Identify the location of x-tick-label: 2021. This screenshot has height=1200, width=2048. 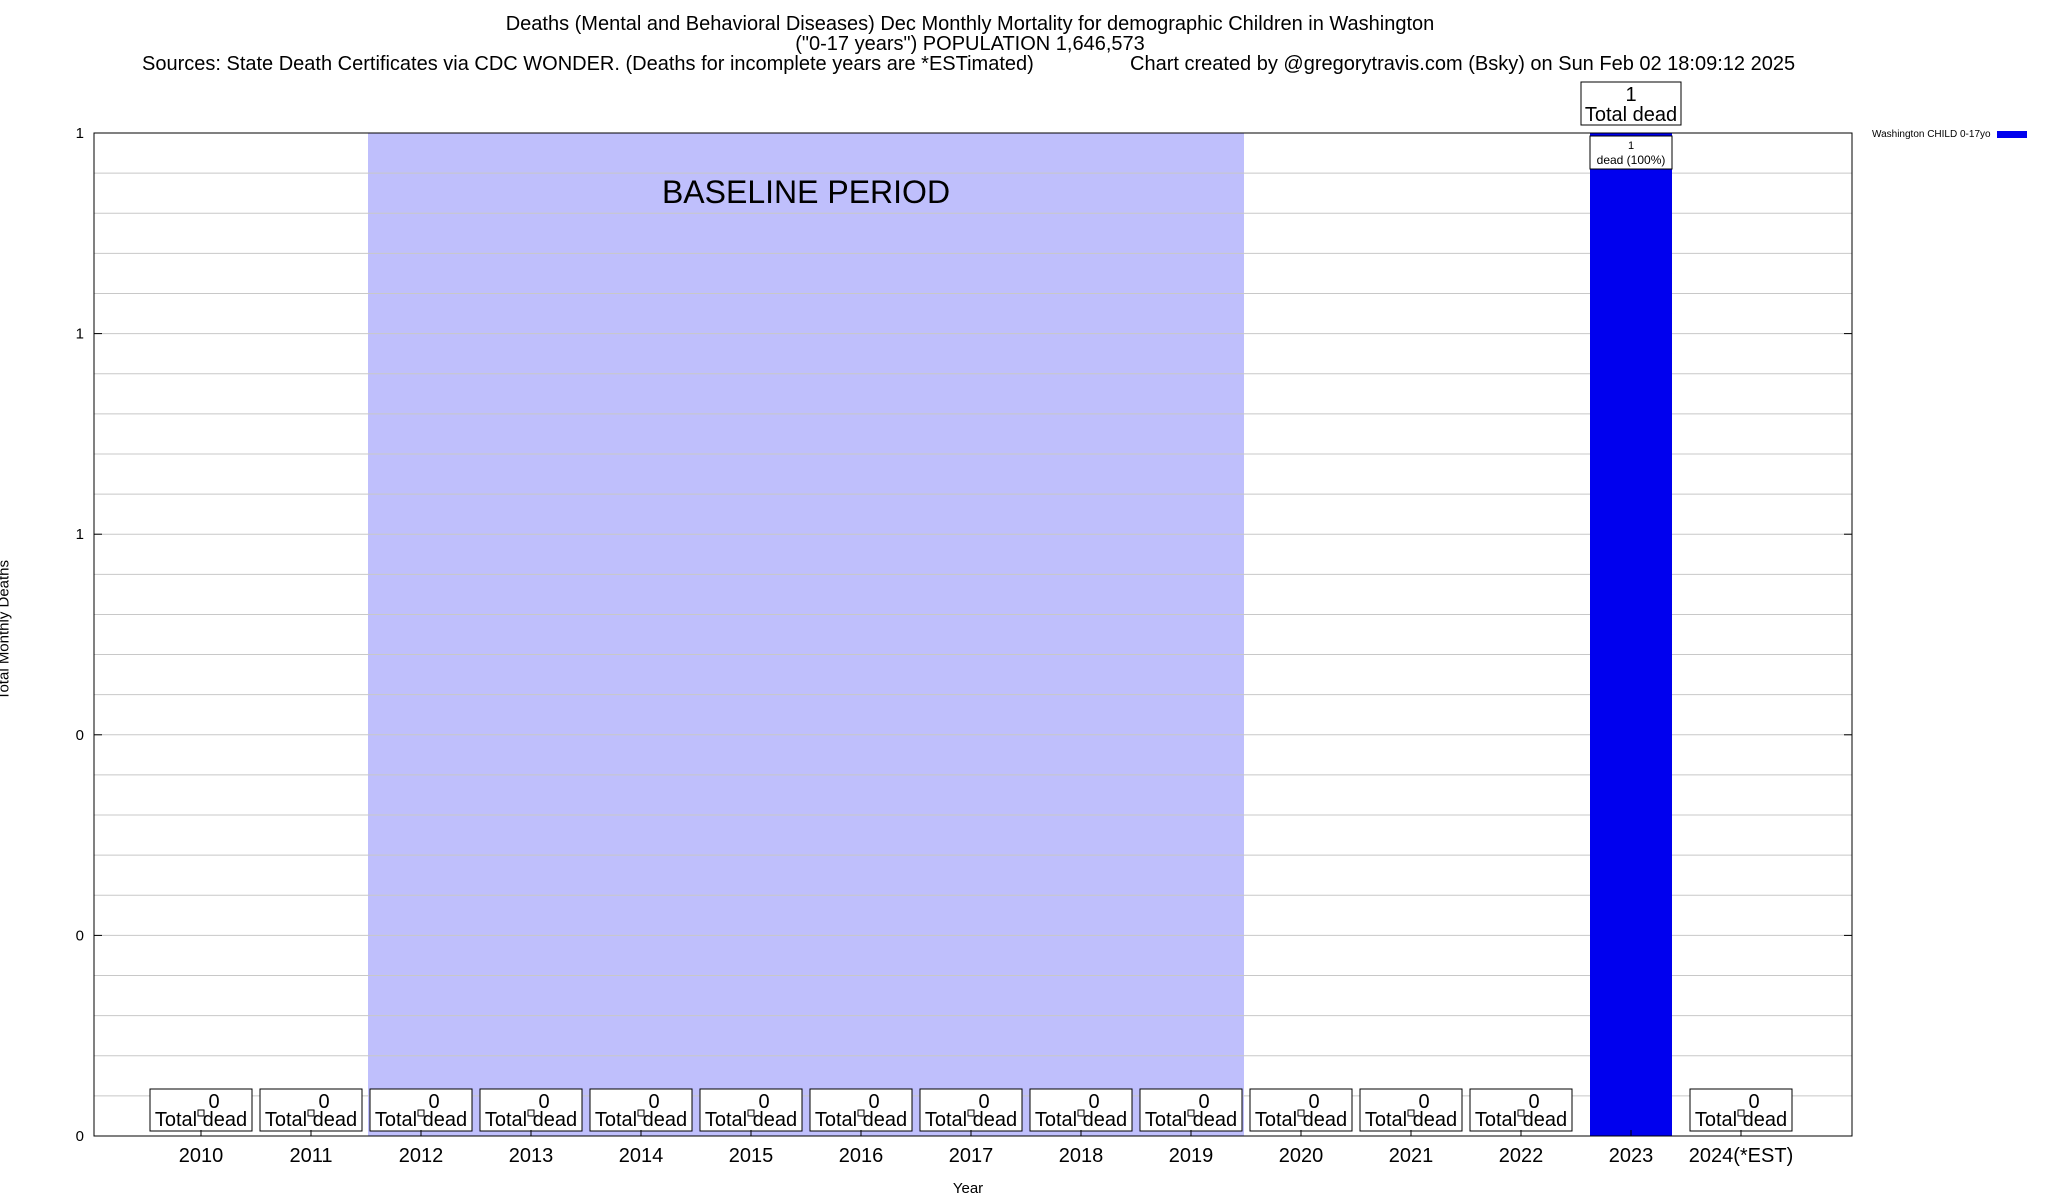
(1411, 1156).